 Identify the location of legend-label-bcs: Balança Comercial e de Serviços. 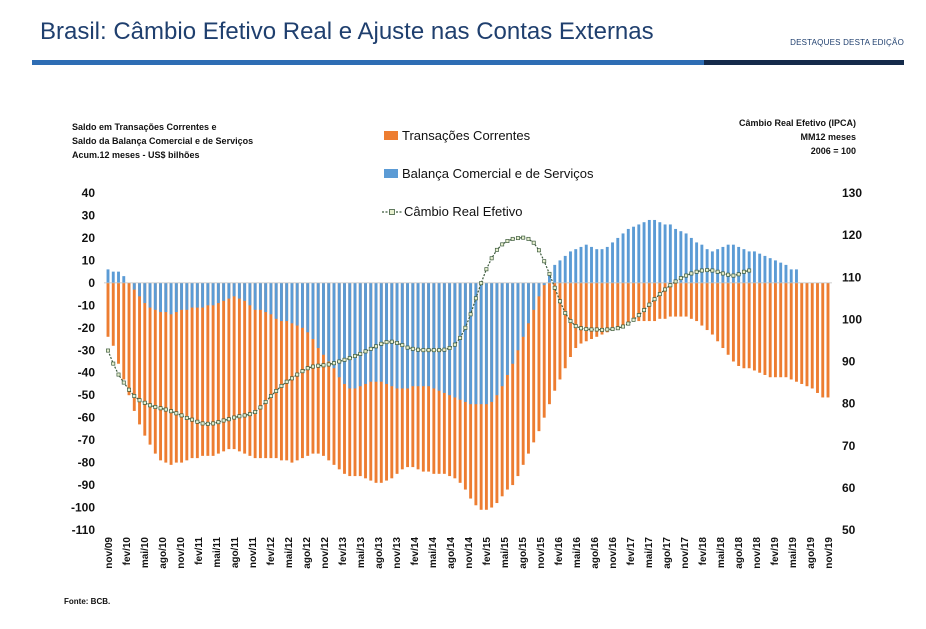
(498, 173).